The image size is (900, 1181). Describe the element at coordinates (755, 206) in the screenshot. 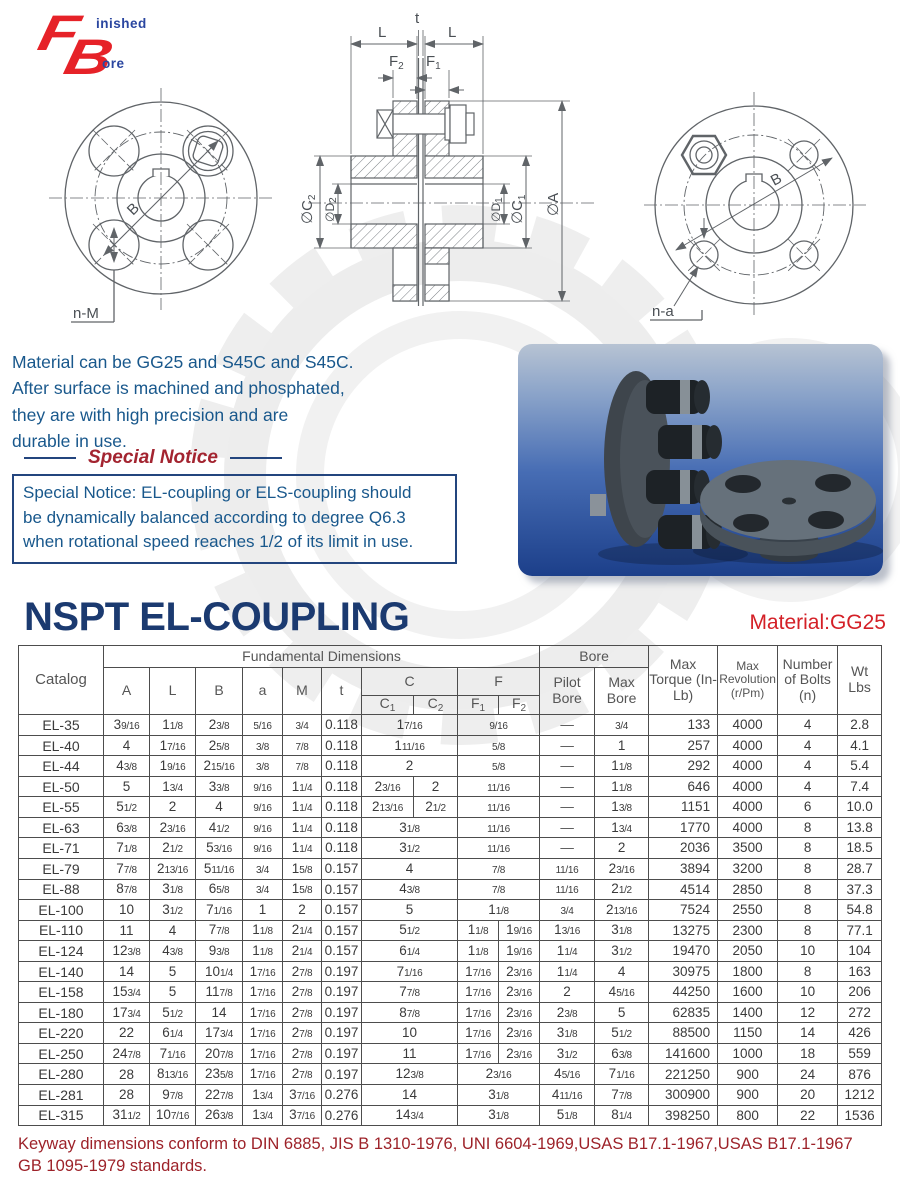

I see `drawing-front-view-right: B n-a` at that location.